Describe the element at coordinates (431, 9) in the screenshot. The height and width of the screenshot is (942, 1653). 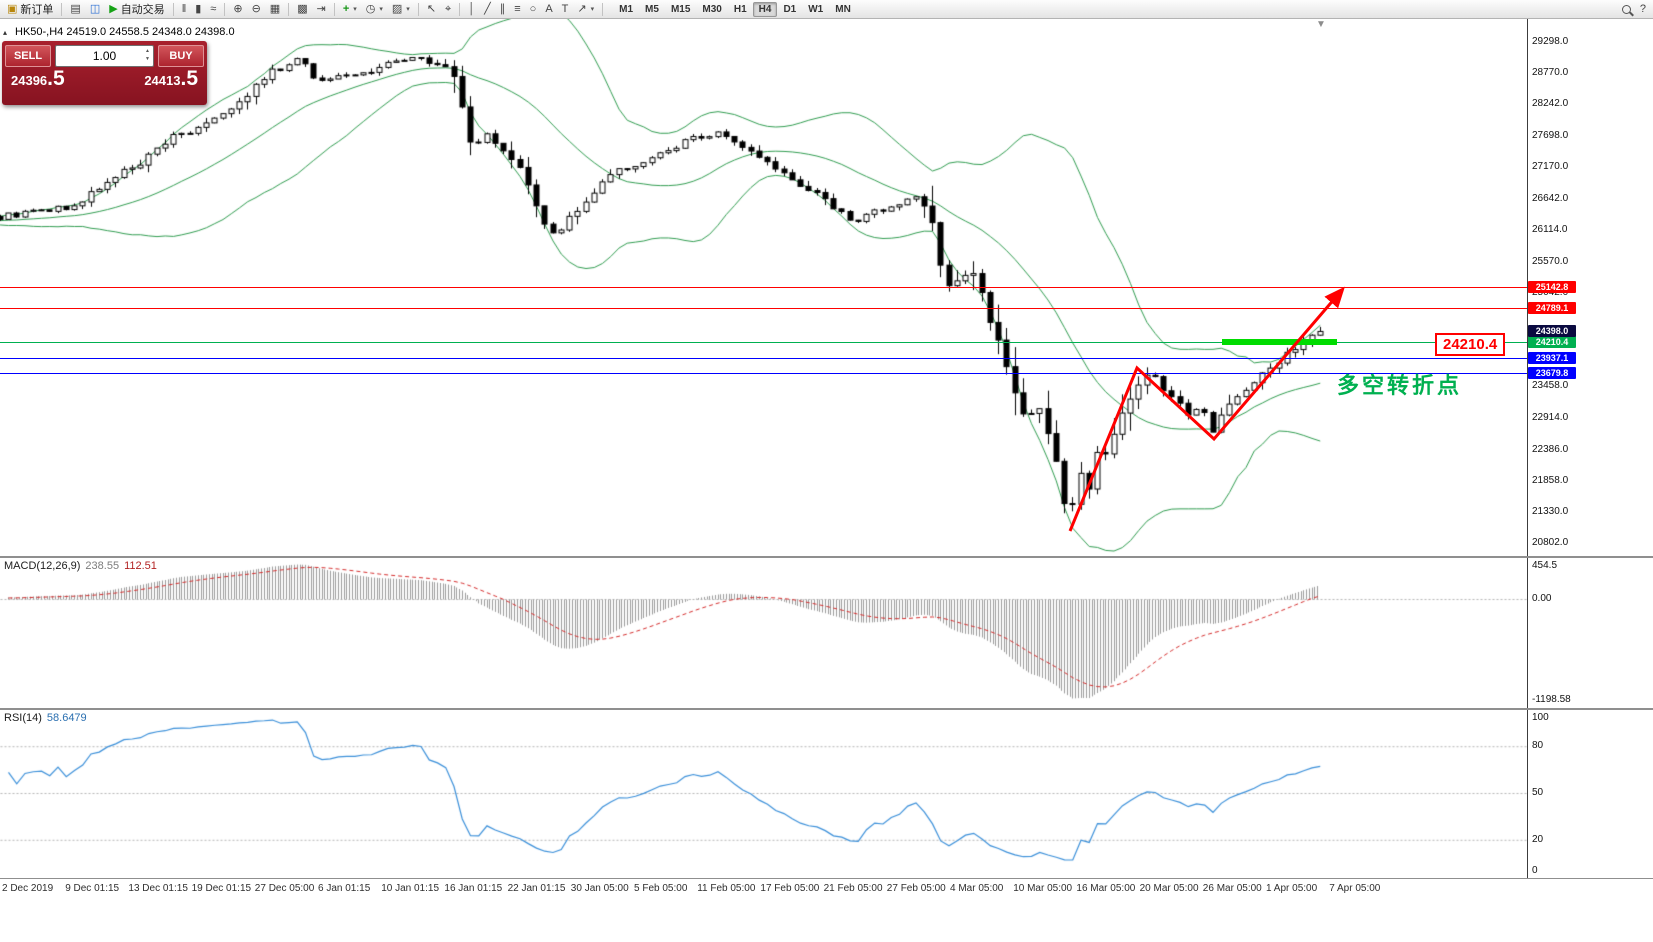
I see `cursor-button: ↖` at that location.